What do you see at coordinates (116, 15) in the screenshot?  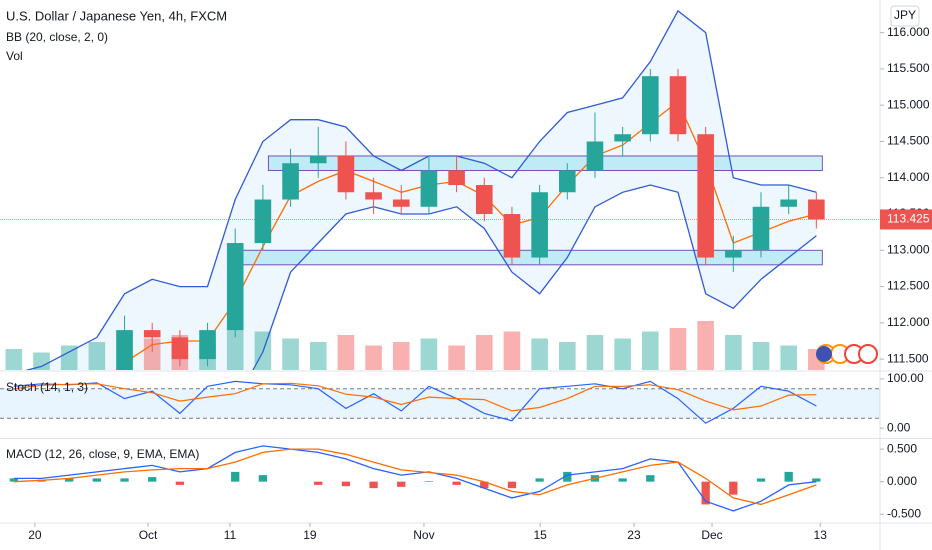 I see `chart-title: U.S. Dollar / Japanese Yen, 4h, FXCM` at bounding box center [116, 15].